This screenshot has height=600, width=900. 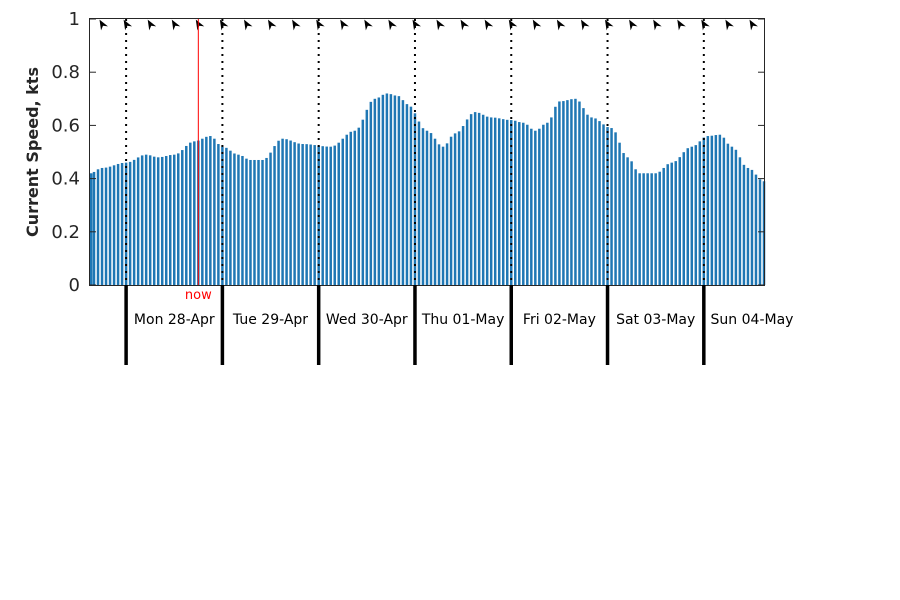 I want to click on day-label: Sat 03-May, so click(x=655, y=320).